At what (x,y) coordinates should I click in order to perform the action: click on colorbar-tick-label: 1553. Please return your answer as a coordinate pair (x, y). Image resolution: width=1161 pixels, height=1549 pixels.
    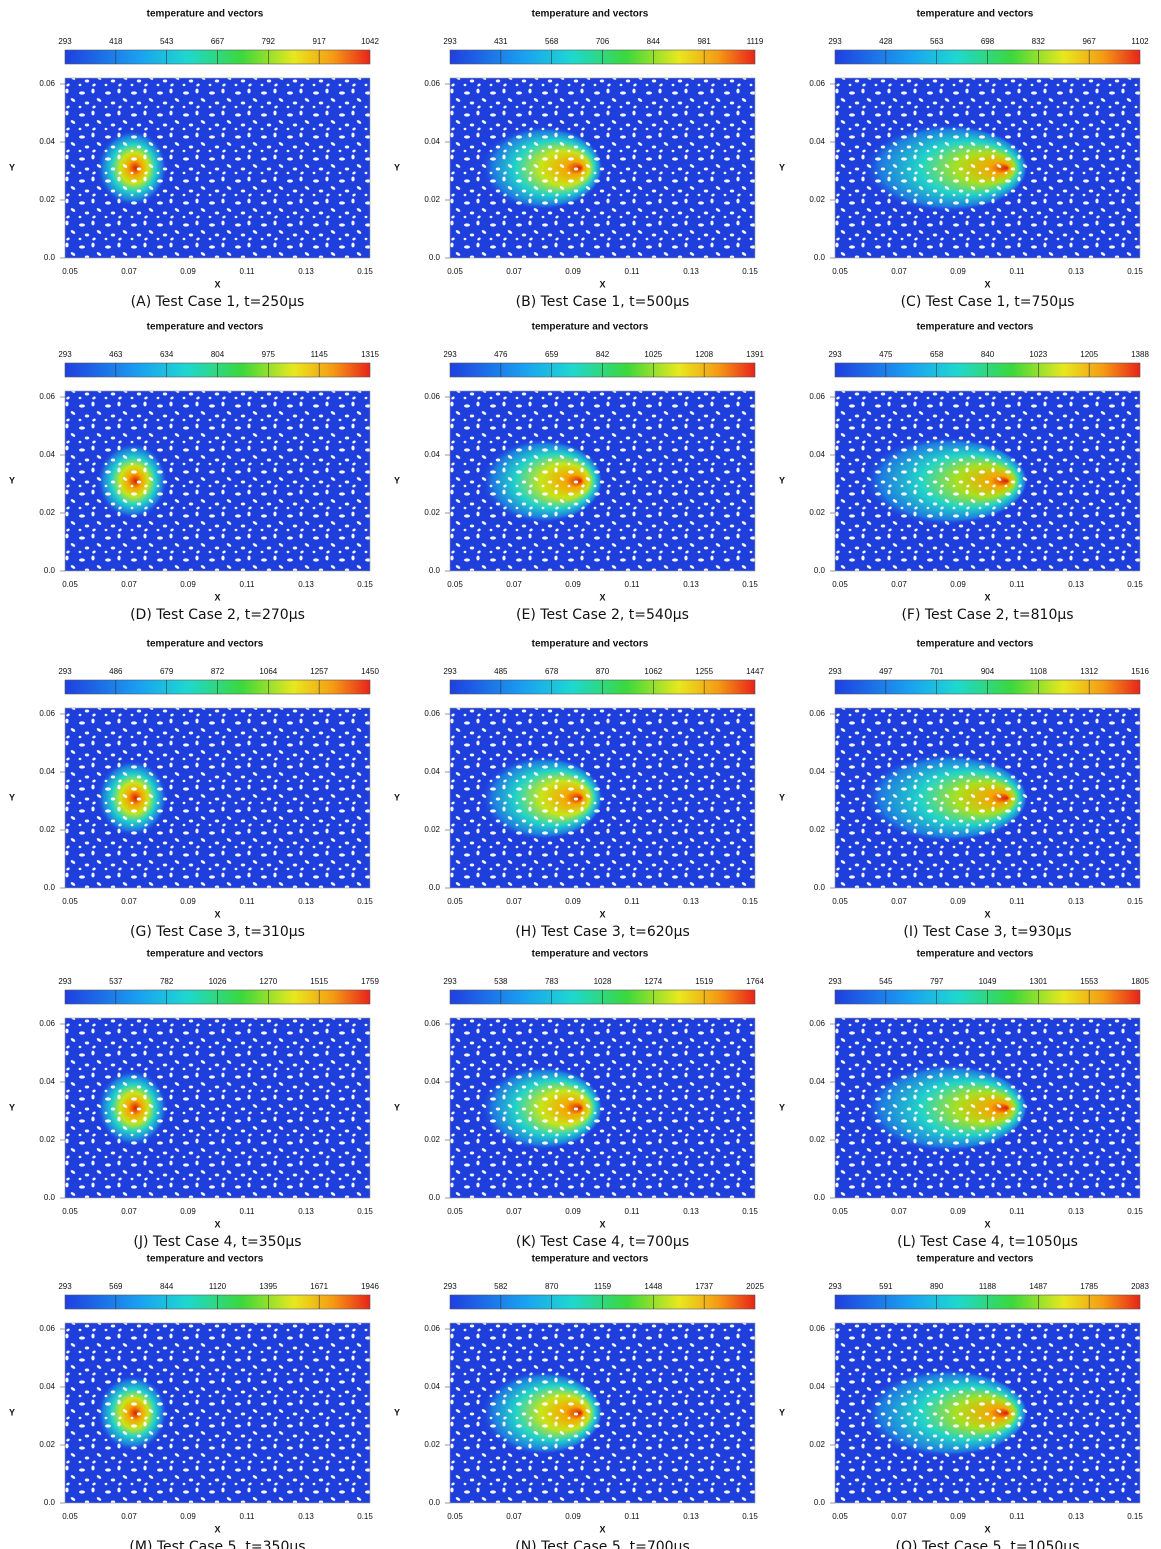
    Looking at the image, I should click on (1089, 981).